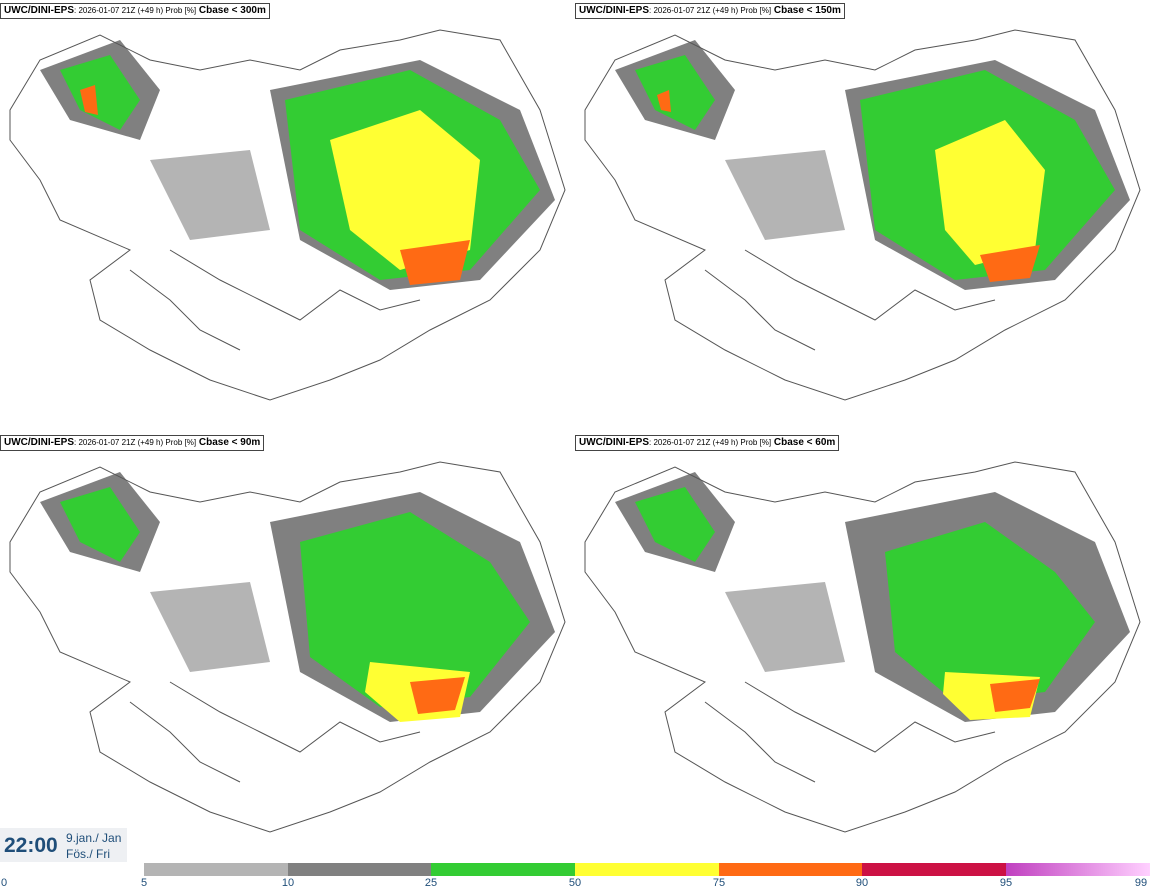 This screenshot has width=1150, height=891. I want to click on legend-label: 10, so click(288, 883).